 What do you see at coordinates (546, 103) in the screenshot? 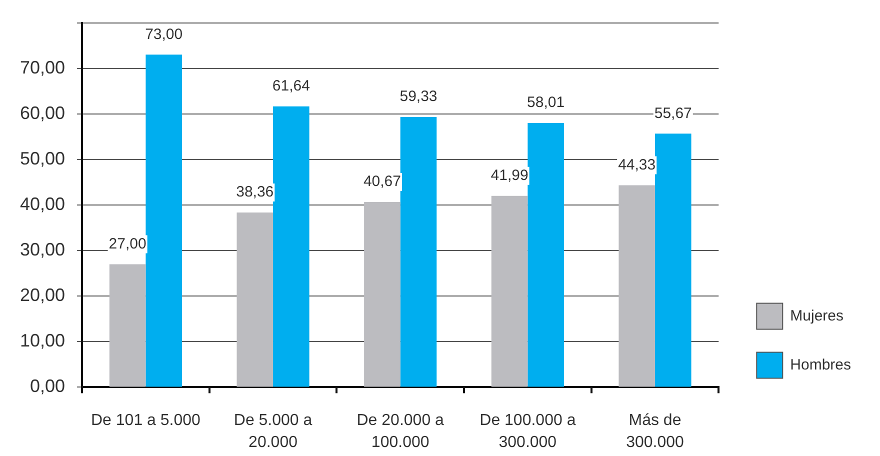
I see `data-label: 58,01` at bounding box center [546, 103].